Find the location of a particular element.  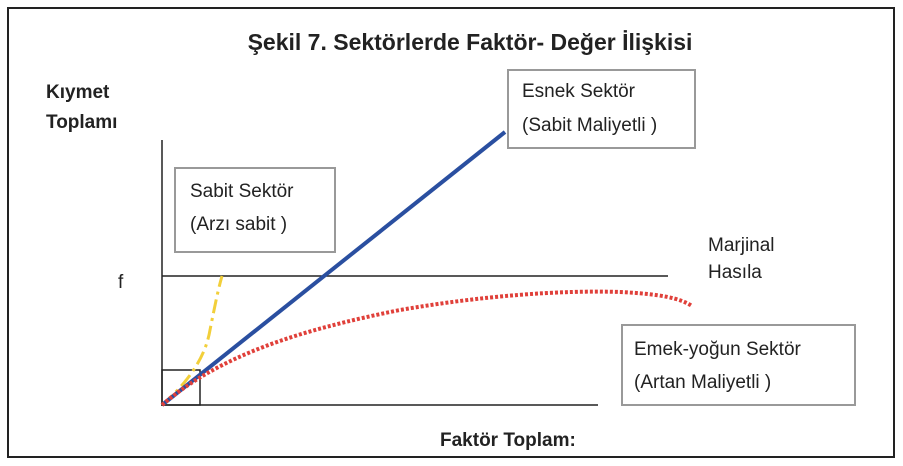

level-line-label: Marjinal is located at coordinates (741, 245).